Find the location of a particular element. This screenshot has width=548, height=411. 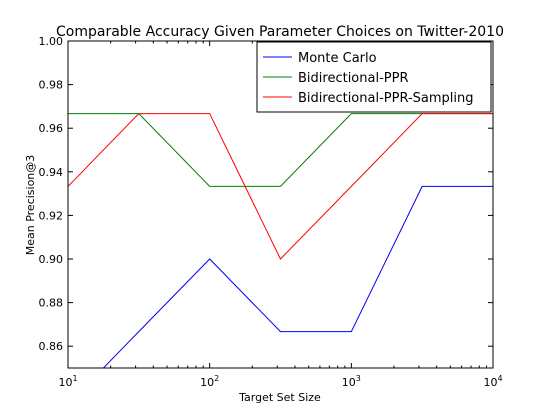

y-tick-label: 0.98 is located at coordinates (51, 85).